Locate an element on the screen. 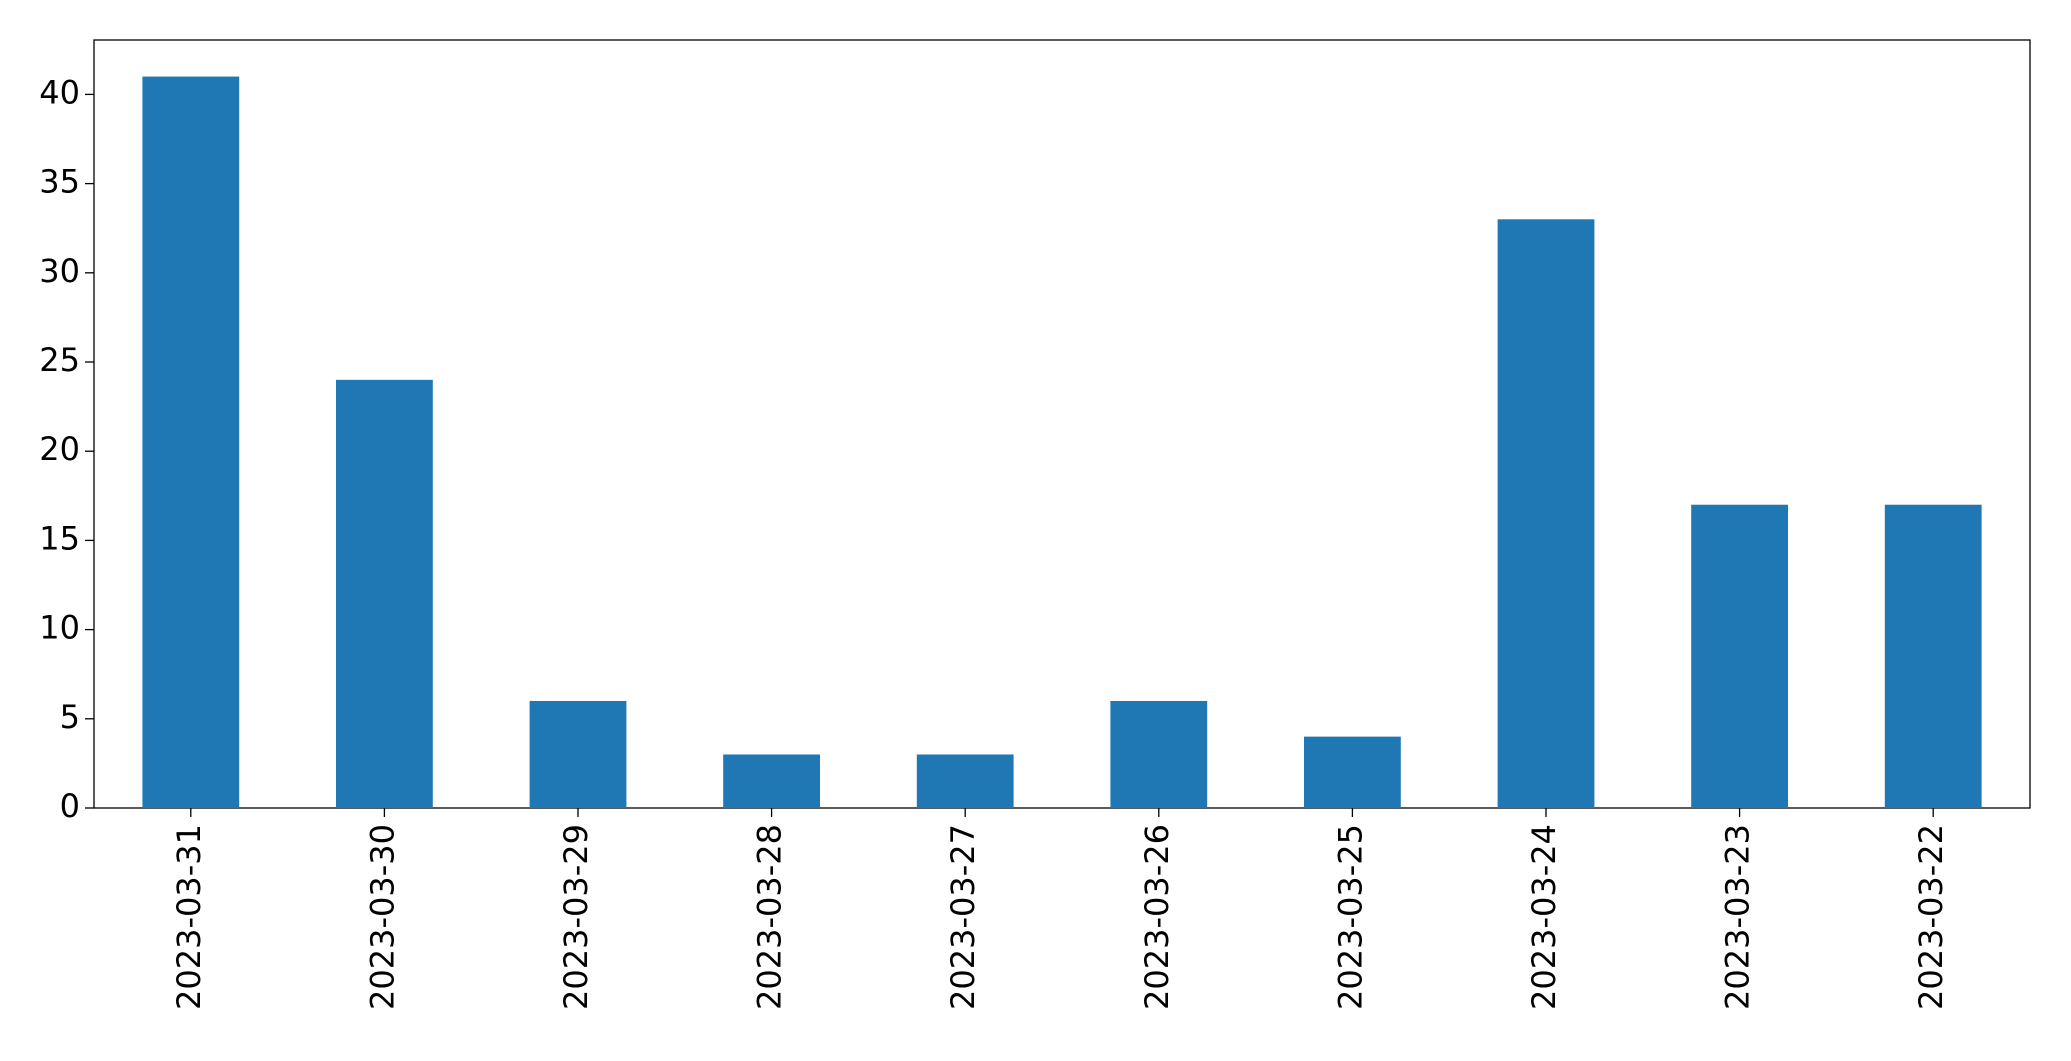 This screenshot has width=2071, height=1061. x-tick-label: 2023-03-30 is located at coordinates (382, 917).